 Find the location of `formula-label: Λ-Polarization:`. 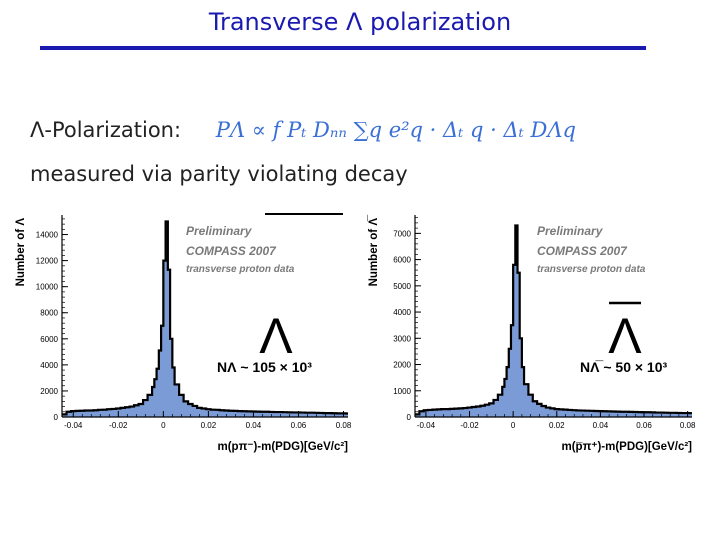

formula-label: Λ-Polarization: is located at coordinates (106, 130).